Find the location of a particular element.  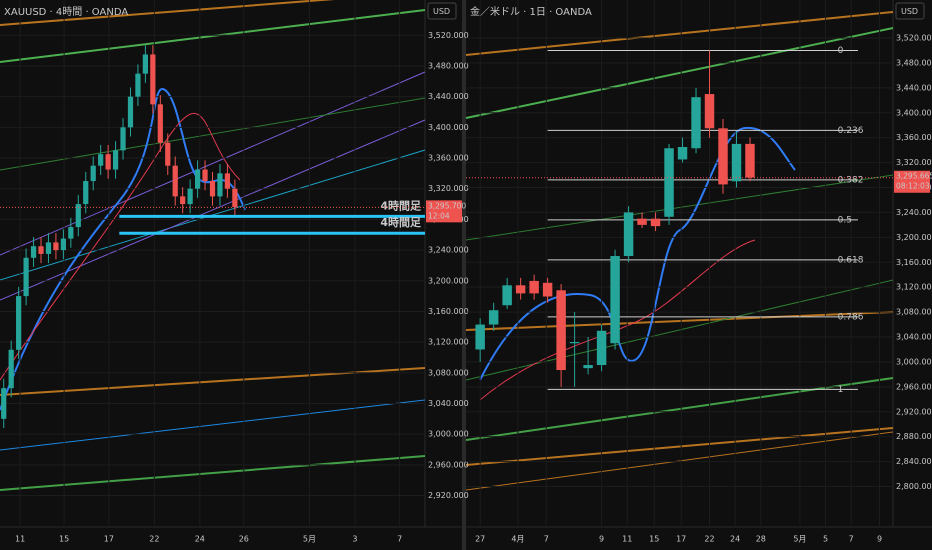

currency-box is located at coordinates (910, 11).